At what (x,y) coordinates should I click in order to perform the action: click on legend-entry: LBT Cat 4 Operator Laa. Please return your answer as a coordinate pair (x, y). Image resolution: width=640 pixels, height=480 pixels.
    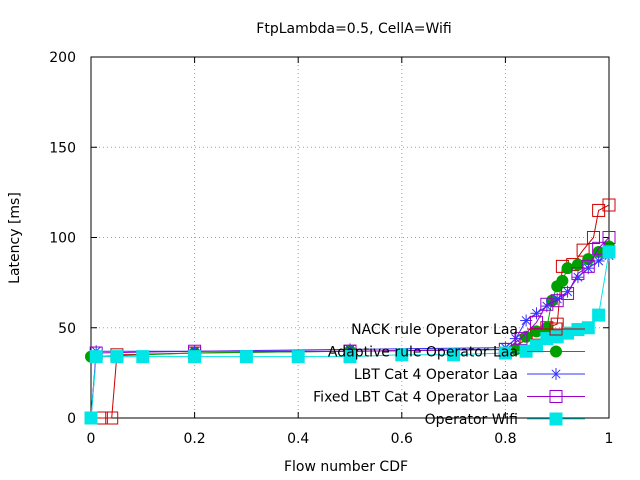
    Looking at the image, I should click on (469, 375).